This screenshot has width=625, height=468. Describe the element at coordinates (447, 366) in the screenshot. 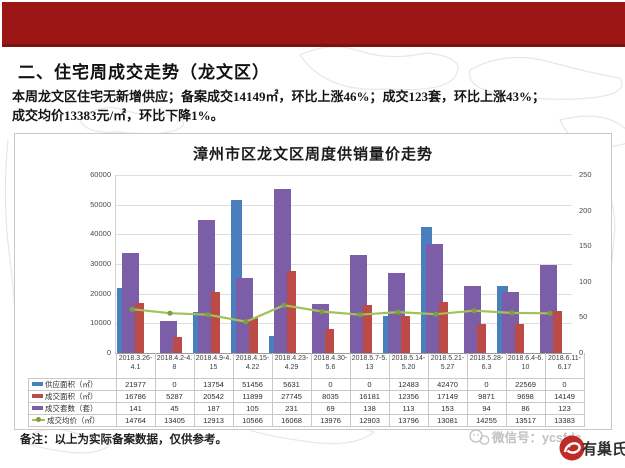

I see `x-axis-label: 2018.5.21- 5.27` at that location.